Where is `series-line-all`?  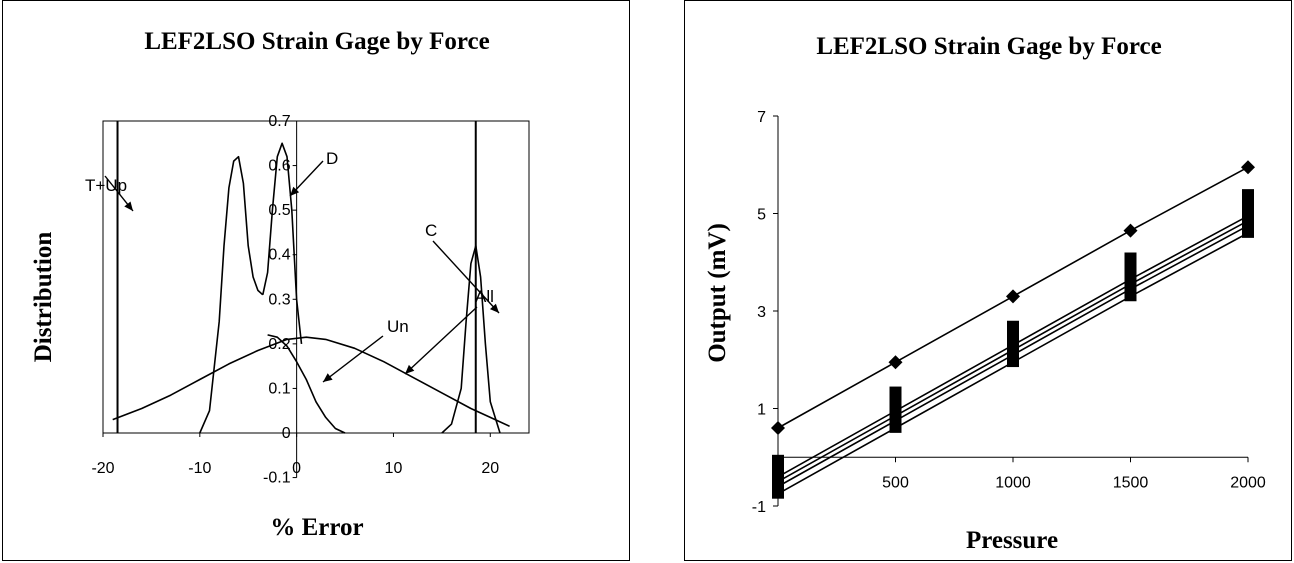 series-line-all is located at coordinates (311, 382).